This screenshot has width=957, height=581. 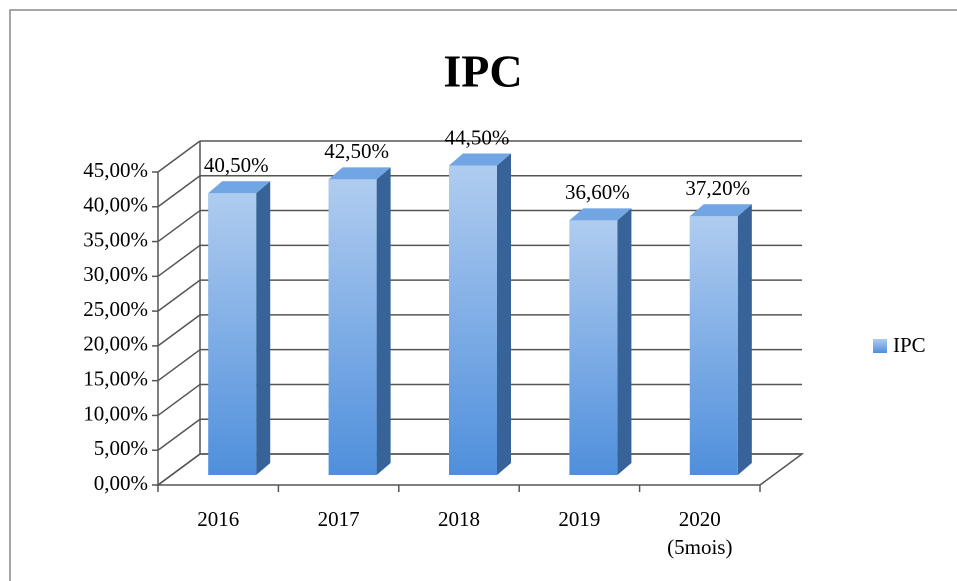 What do you see at coordinates (121, 448) in the screenshot?
I see `y-tick-label: 5,00%` at bounding box center [121, 448].